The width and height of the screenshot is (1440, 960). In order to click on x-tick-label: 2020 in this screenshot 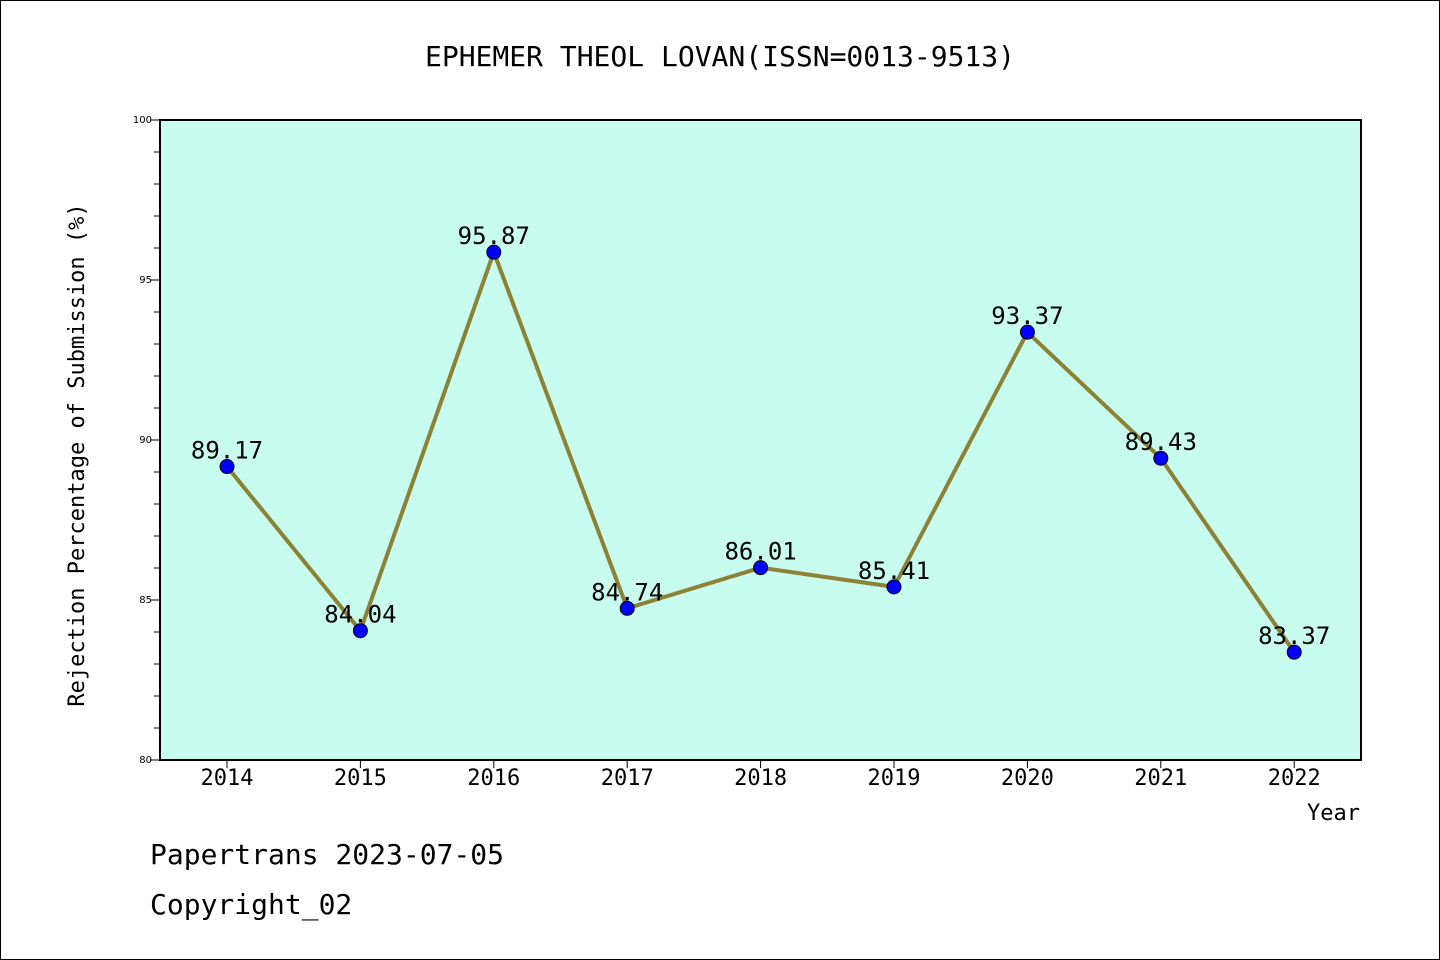, I will do `click(1027, 778)`.